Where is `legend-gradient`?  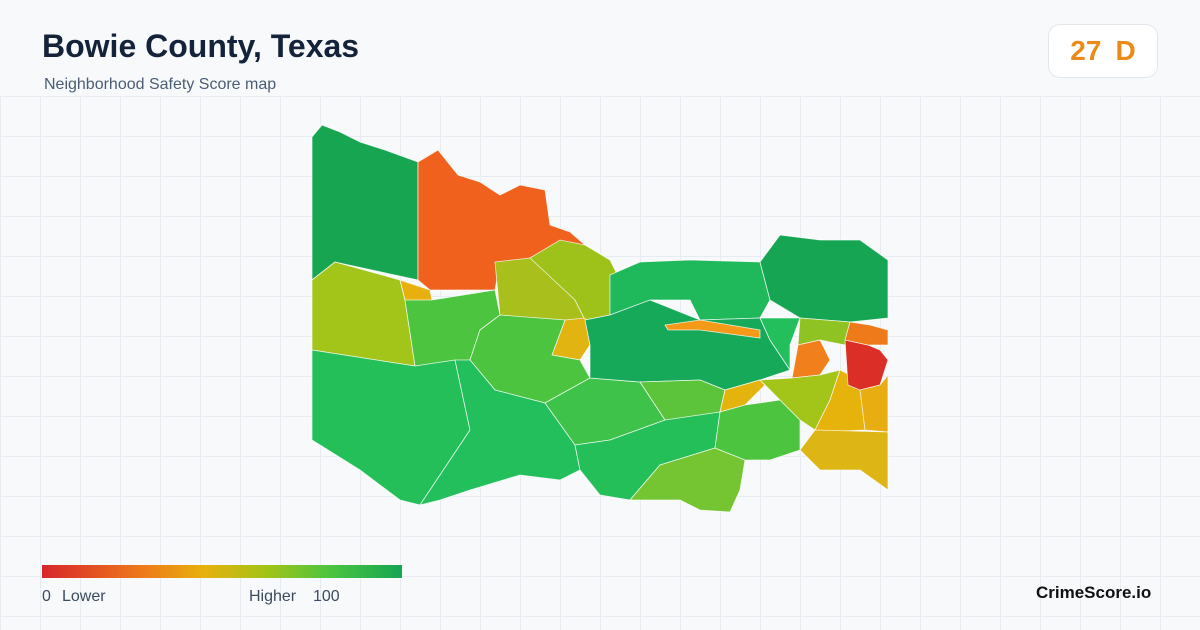
legend-gradient is located at coordinates (222, 571).